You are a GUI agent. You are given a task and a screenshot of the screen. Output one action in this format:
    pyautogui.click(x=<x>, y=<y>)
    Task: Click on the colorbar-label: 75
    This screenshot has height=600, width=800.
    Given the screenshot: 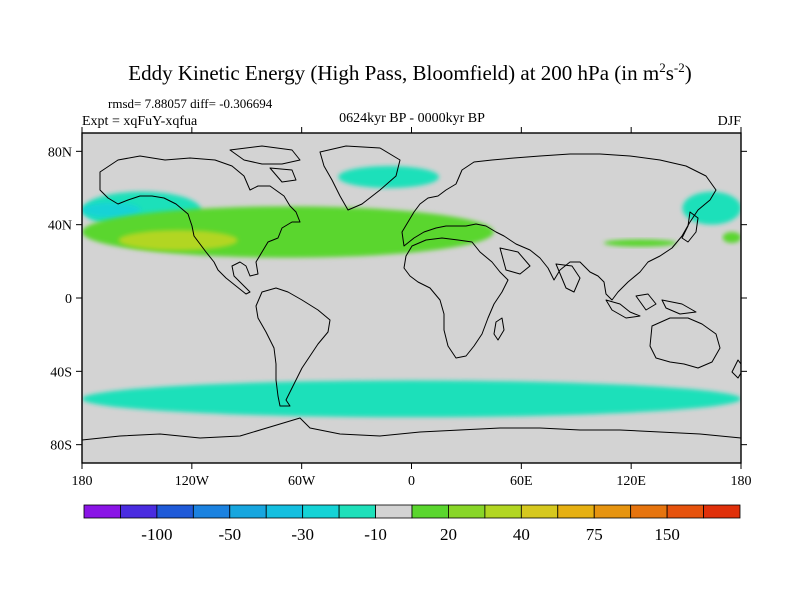 What is the action you would take?
    pyautogui.click(x=594, y=534)
    